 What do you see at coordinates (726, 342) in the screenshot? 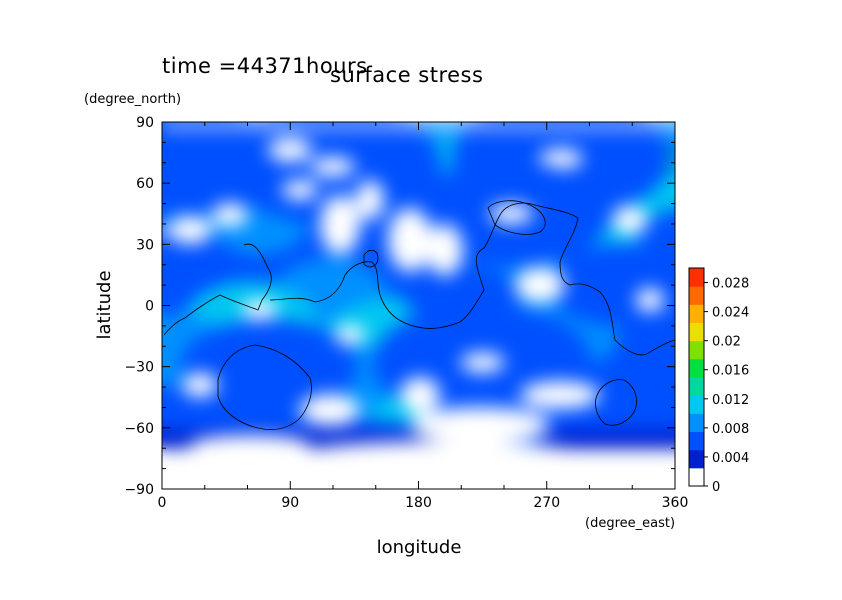
I see `colorbar-tick-label-2: 0.02` at bounding box center [726, 342].